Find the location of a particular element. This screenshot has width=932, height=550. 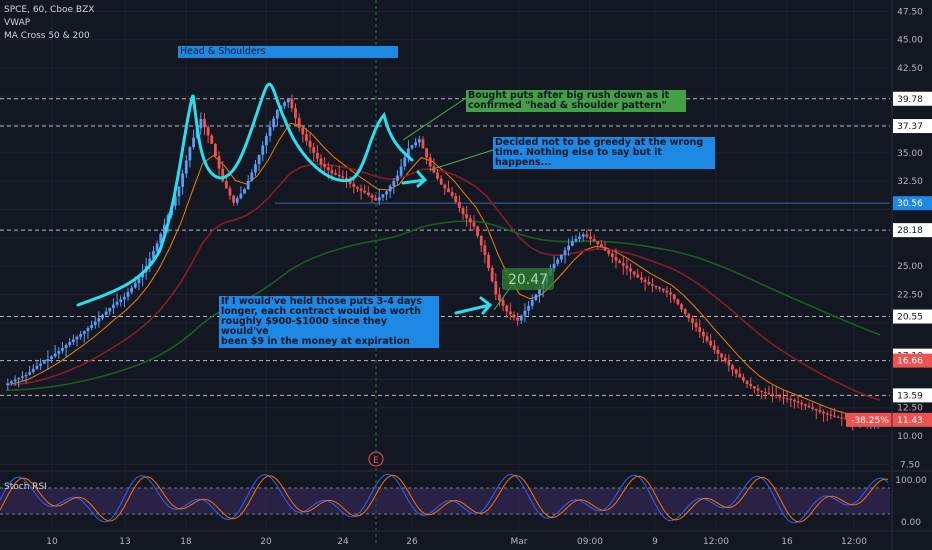

bought-puts-line-1: Bought puts after big rush down as it is located at coordinates (569, 95).